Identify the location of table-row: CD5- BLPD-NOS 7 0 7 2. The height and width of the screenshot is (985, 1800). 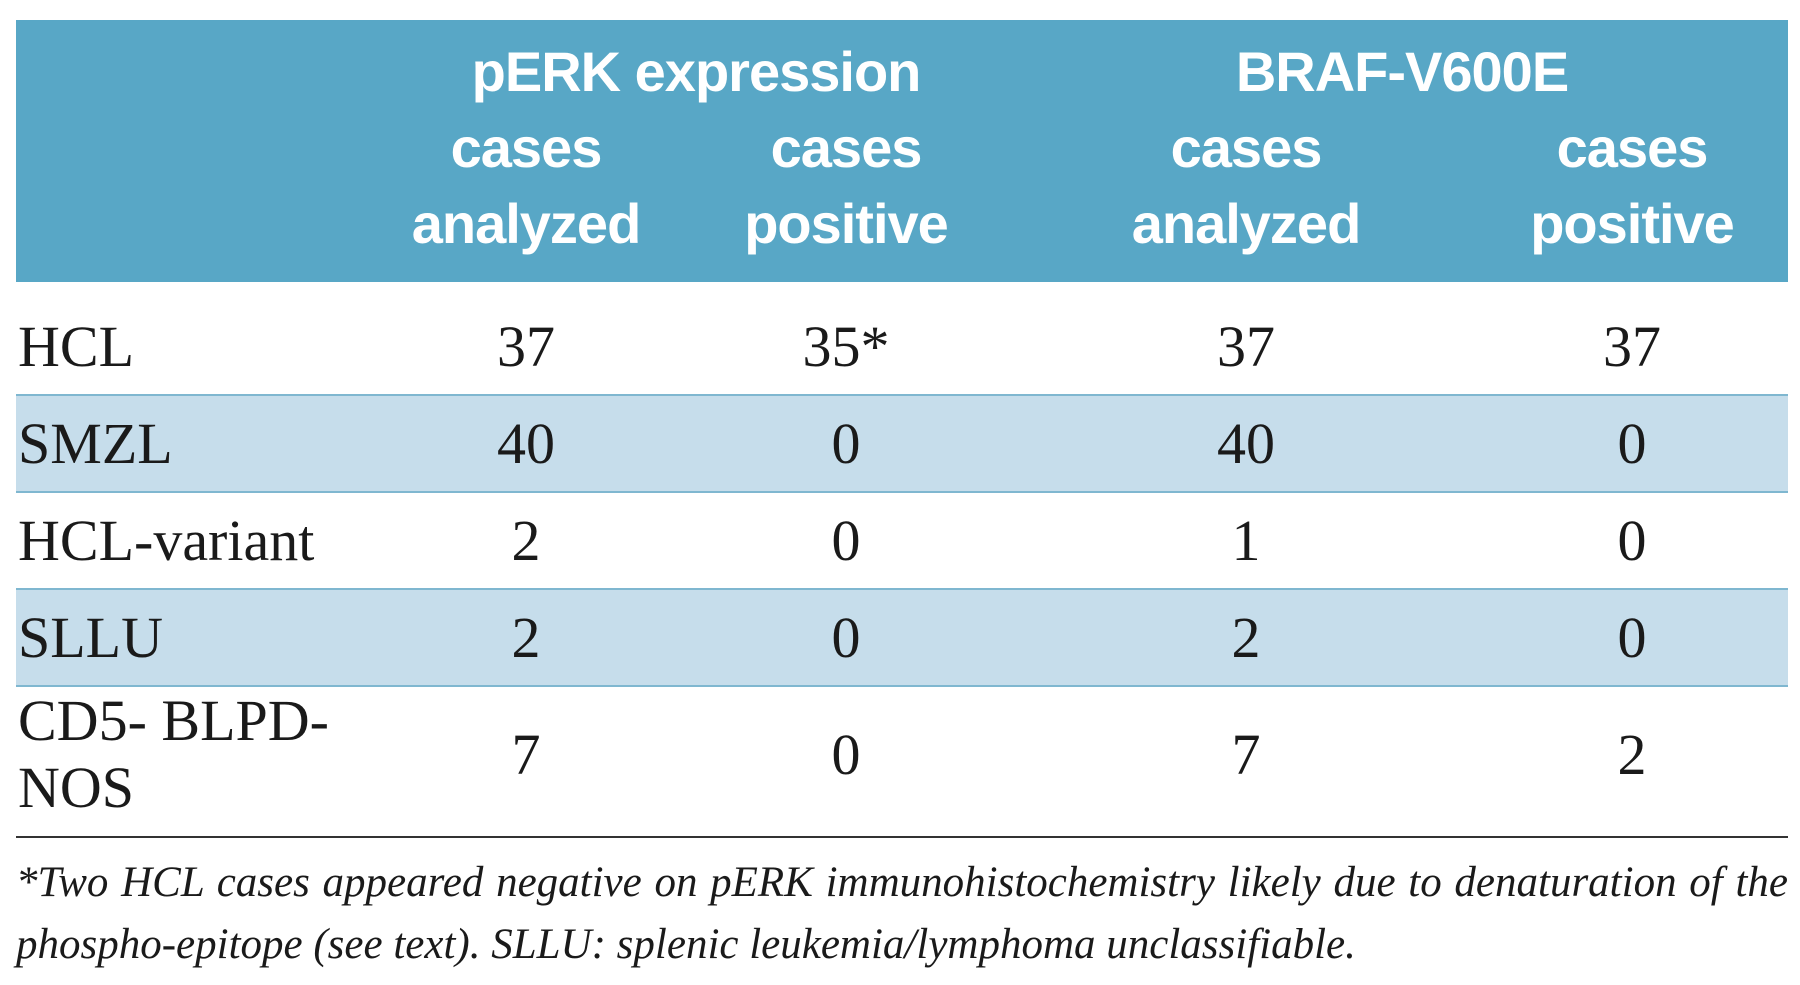
(902, 753).